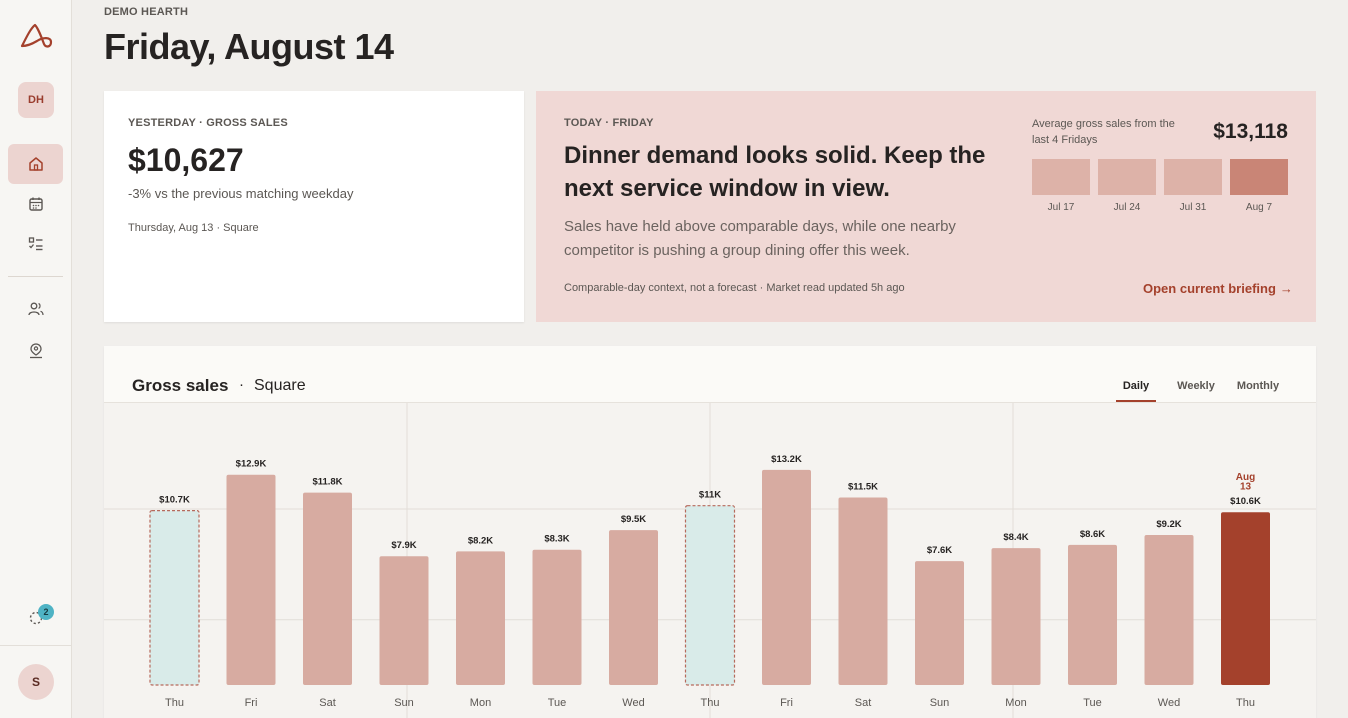 Image resolution: width=1348 pixels, height=718 pixels. What do you see at coordinates (193, 228) in the screenshot?
I see `yesterday-source: Thursday, Aug 13 · Square` at bounding box center [193, 228].